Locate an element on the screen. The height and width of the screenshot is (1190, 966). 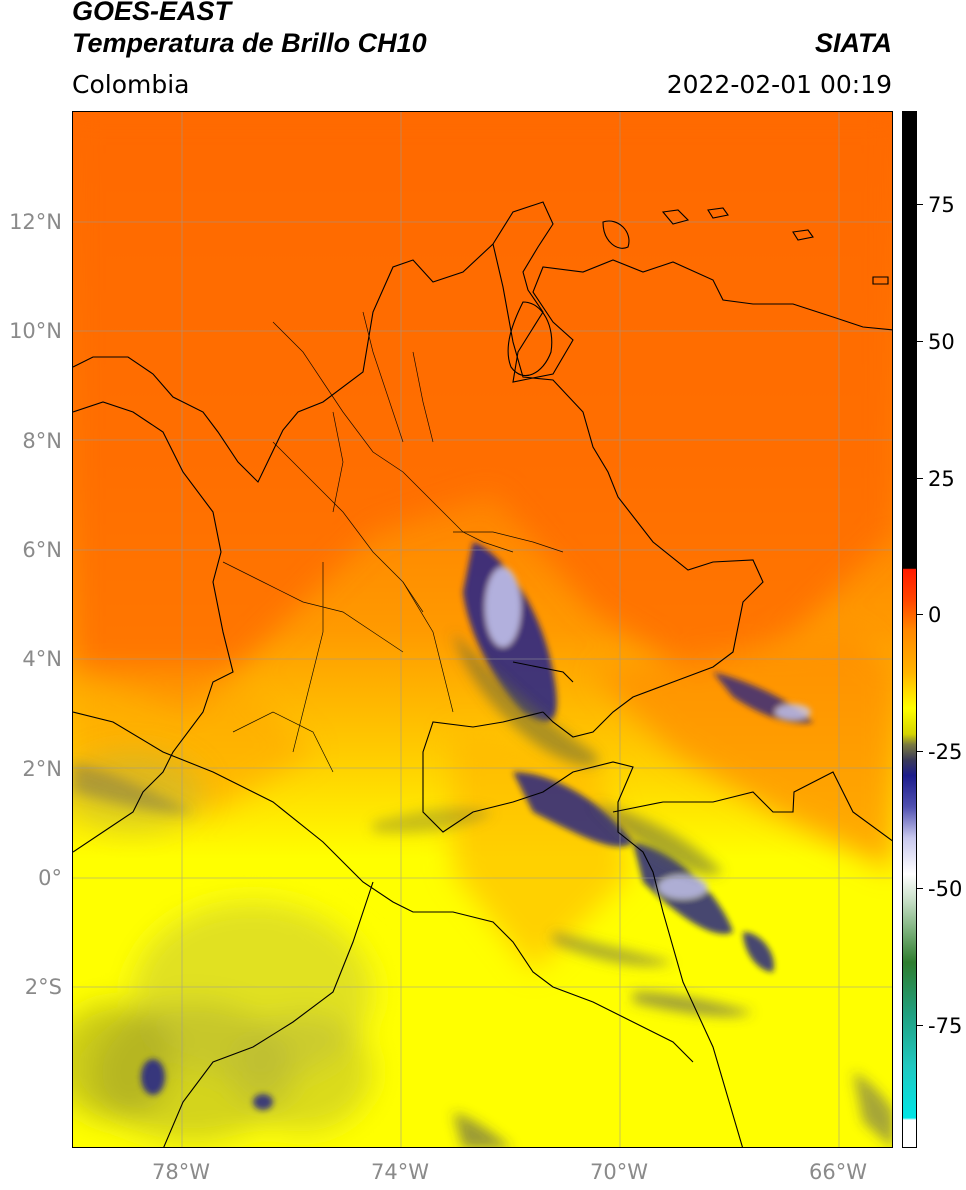
region-label: Colombia is located at coordinates (131, 84).